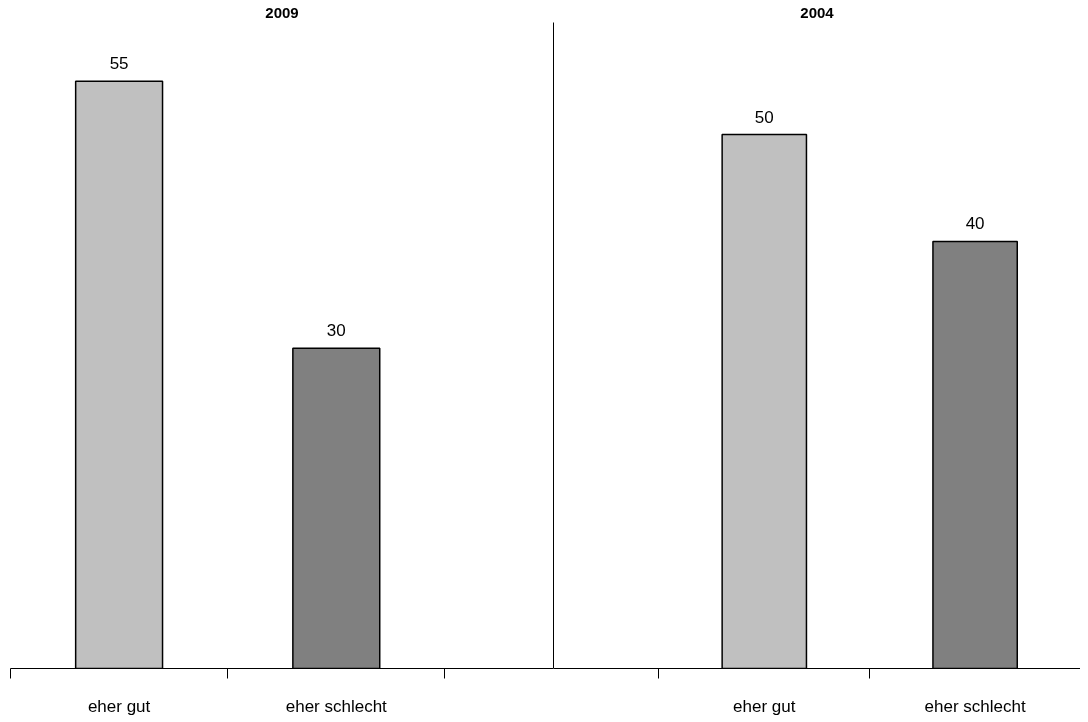  What do you see at coordinates (282, 12) in the screenshot?
I see `chart-title: 2009` at bounding box center [282, 12].